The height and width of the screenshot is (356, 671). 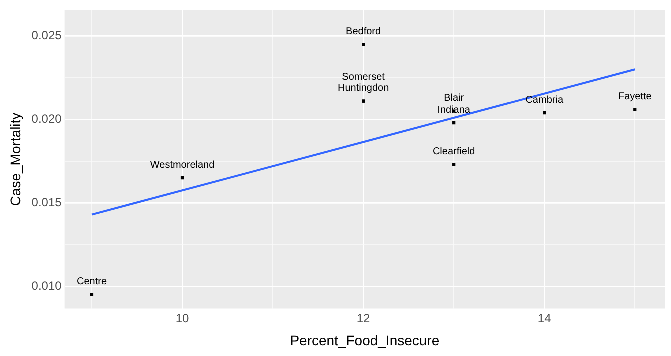 I want to click on y-axis-title: Case_Mortality, so click(x=15, y=159).